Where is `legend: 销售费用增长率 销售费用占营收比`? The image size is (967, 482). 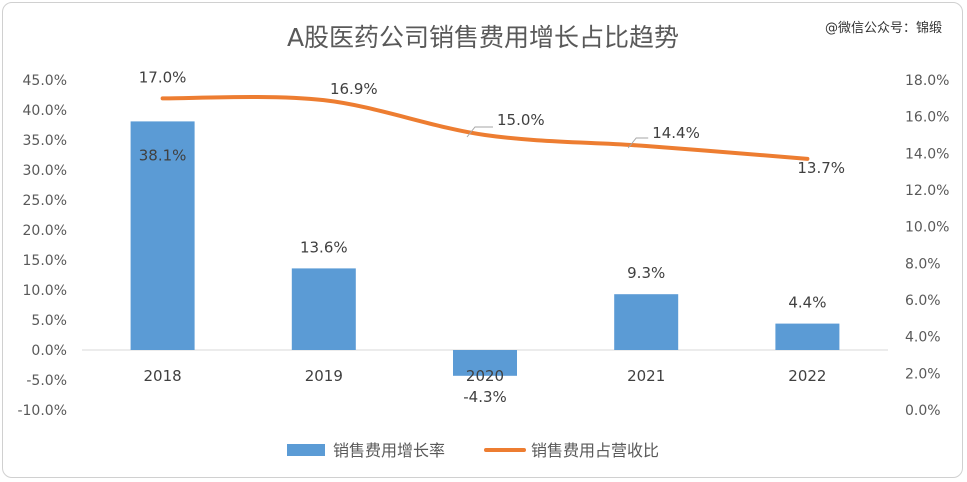
legend: 销售费用增长率 销售费用占营收比 is located at coordinates (473, 450).